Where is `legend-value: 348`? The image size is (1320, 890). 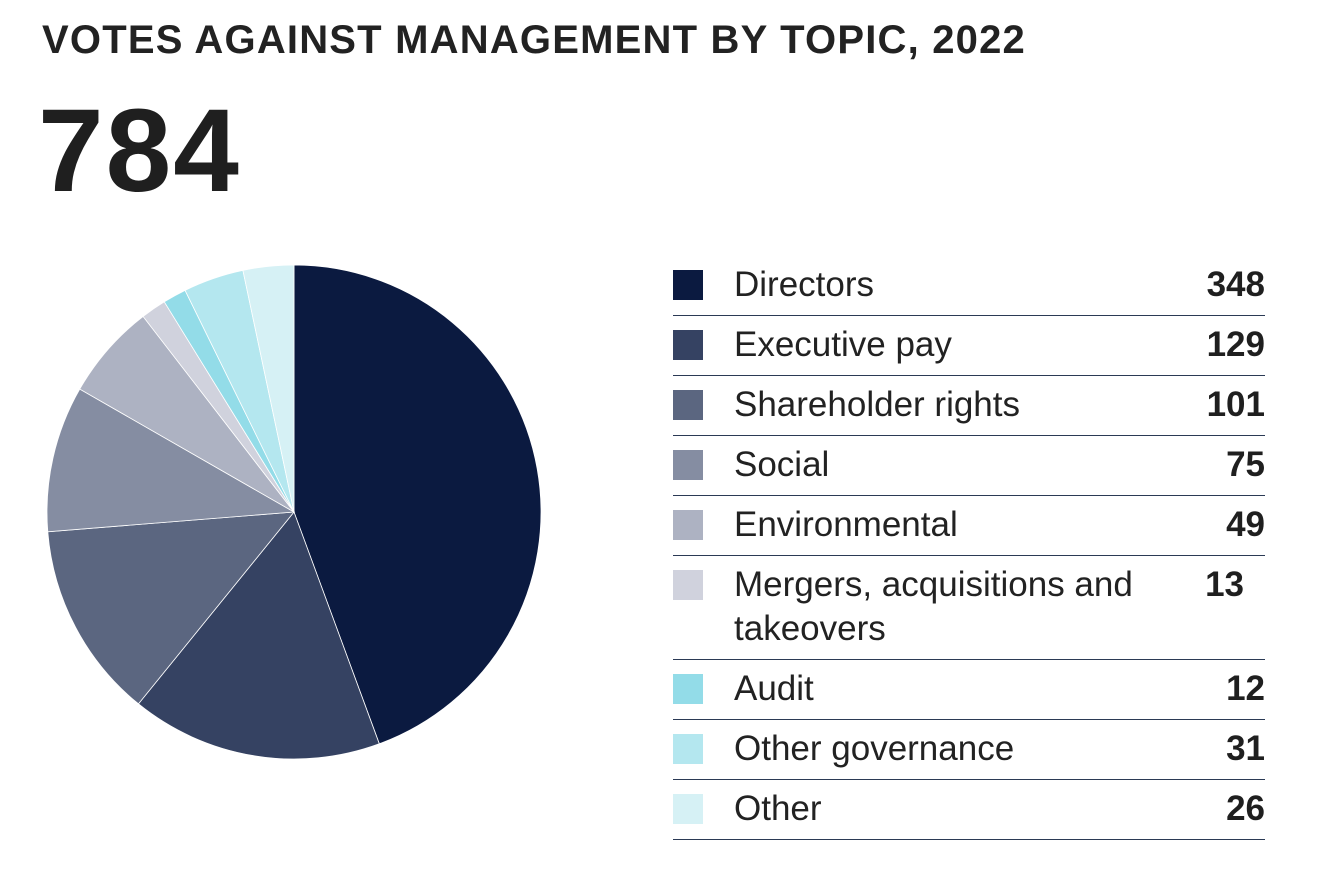
legend-value: 348 is located at coordinates (1235, 284).